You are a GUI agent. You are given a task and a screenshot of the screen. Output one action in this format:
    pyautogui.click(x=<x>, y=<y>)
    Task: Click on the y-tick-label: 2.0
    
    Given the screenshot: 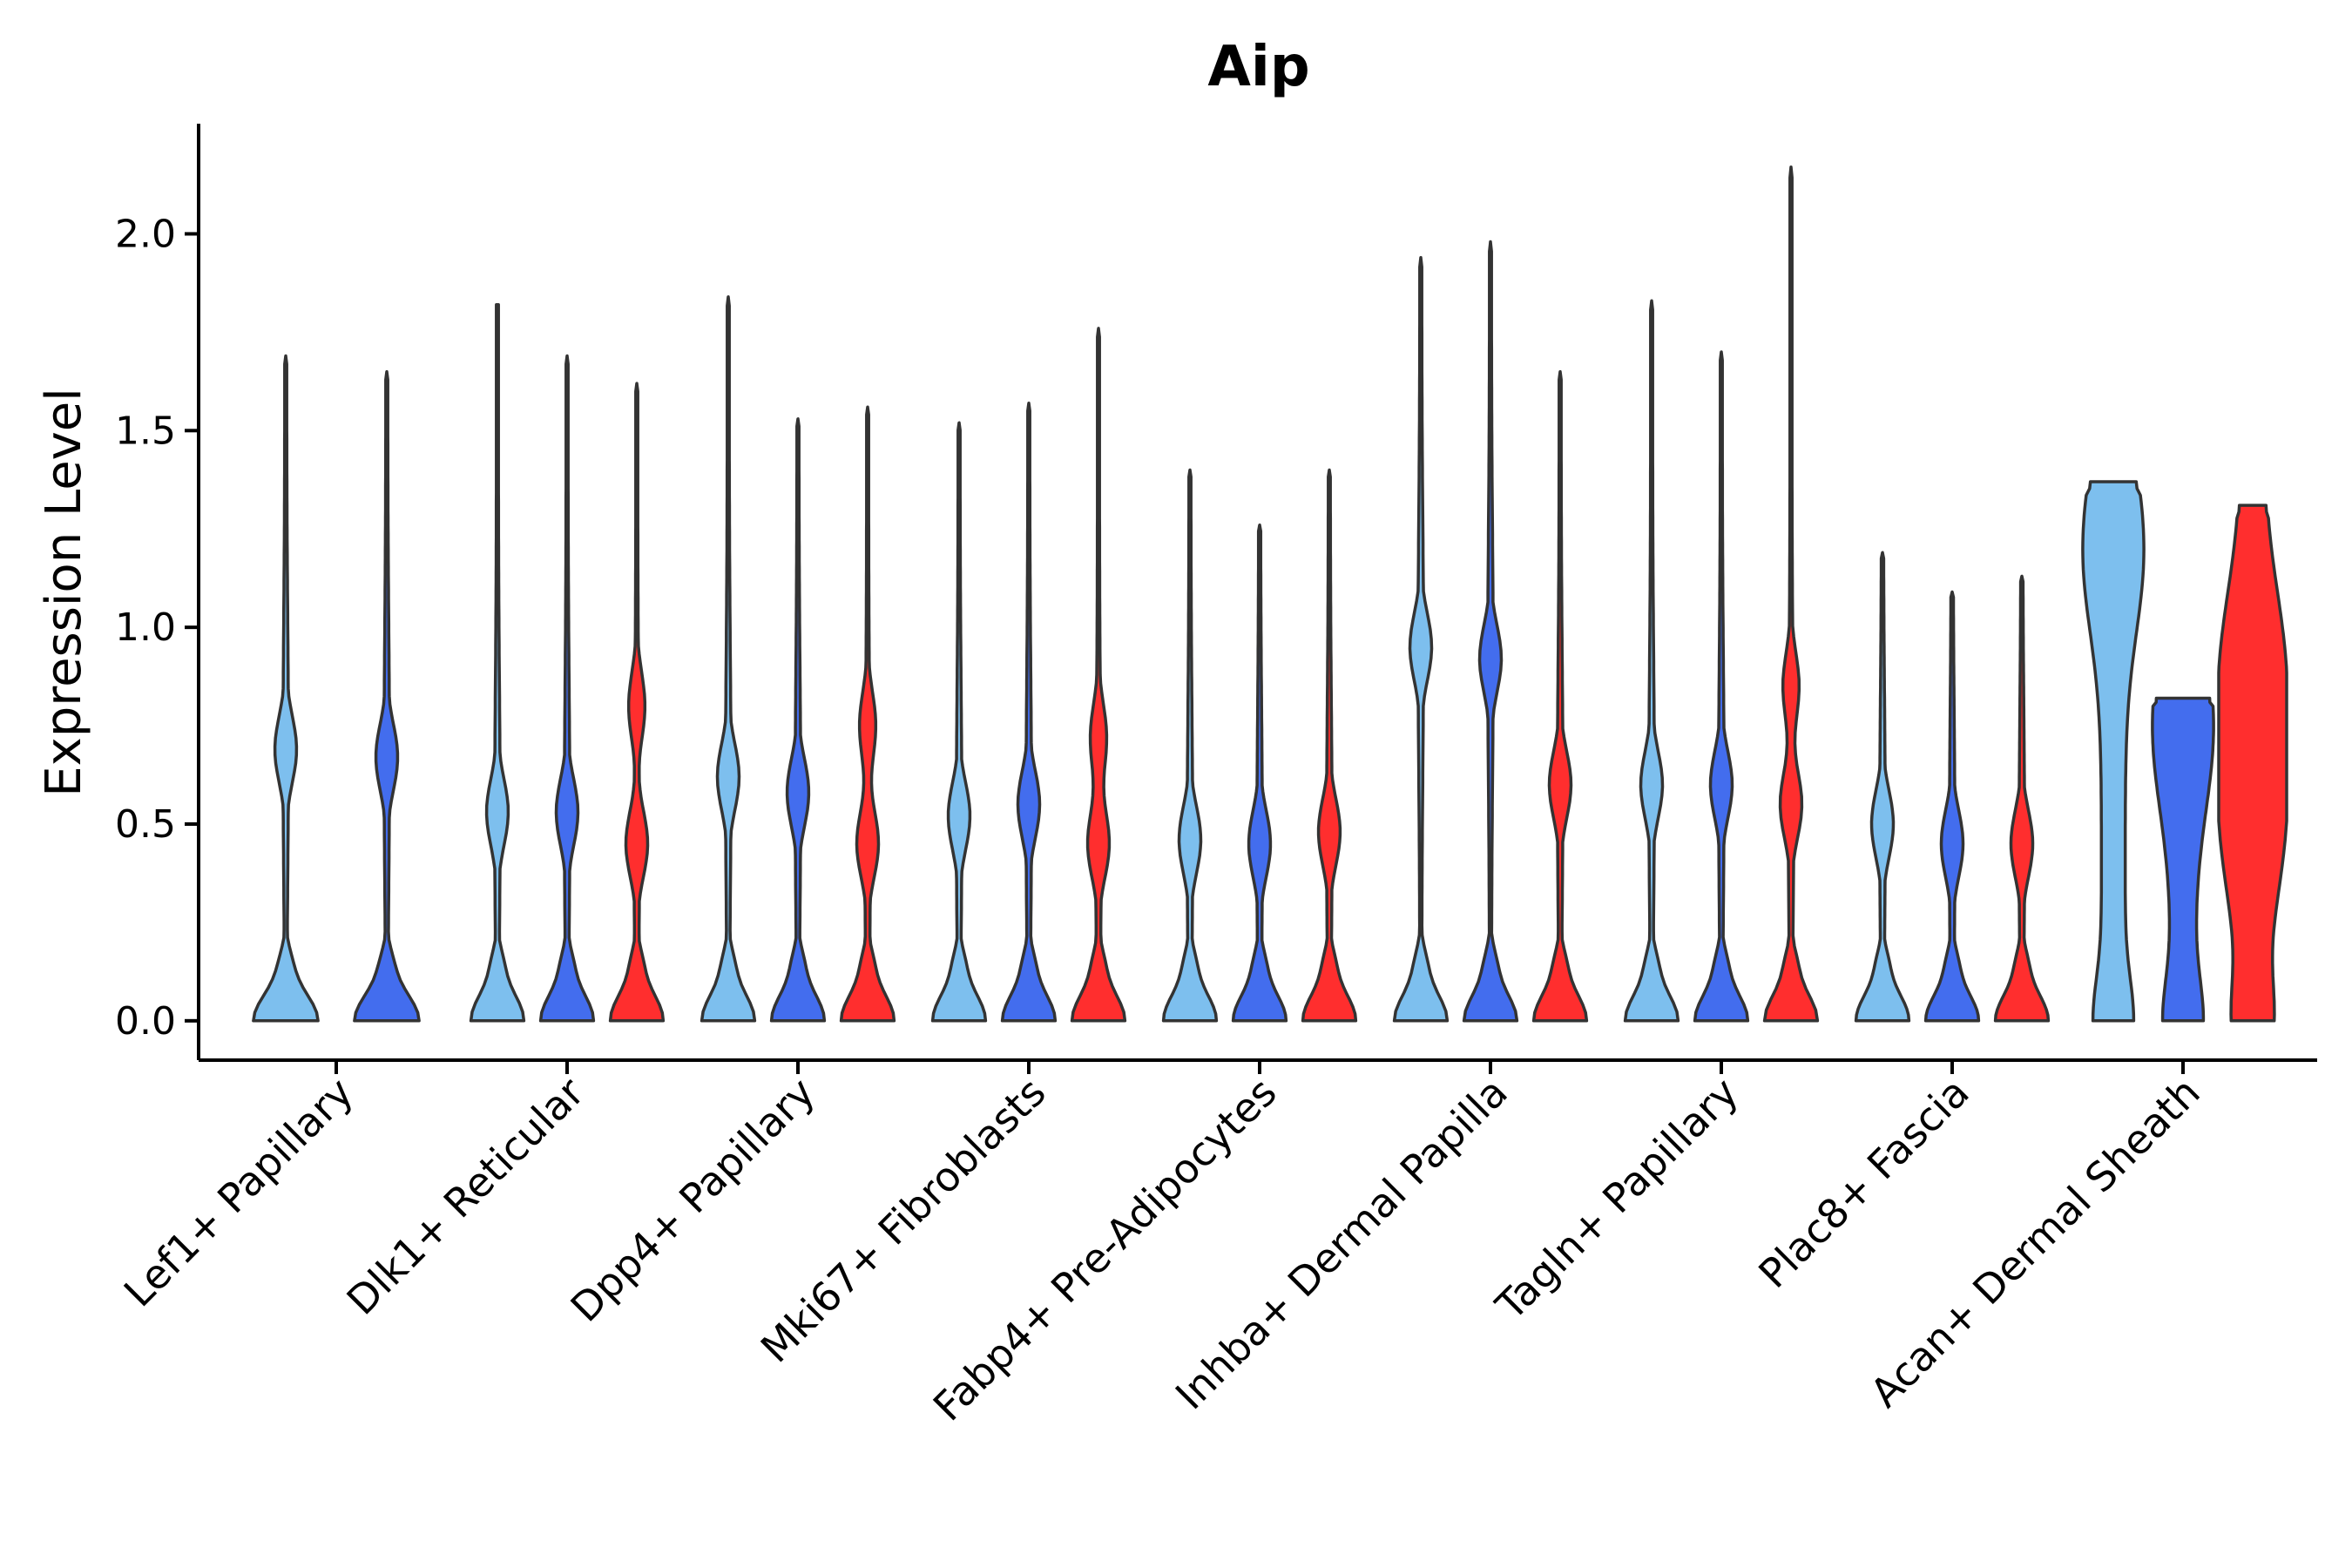 What is the action you would take?
    pyautogui.click(x=145, y=234)
    